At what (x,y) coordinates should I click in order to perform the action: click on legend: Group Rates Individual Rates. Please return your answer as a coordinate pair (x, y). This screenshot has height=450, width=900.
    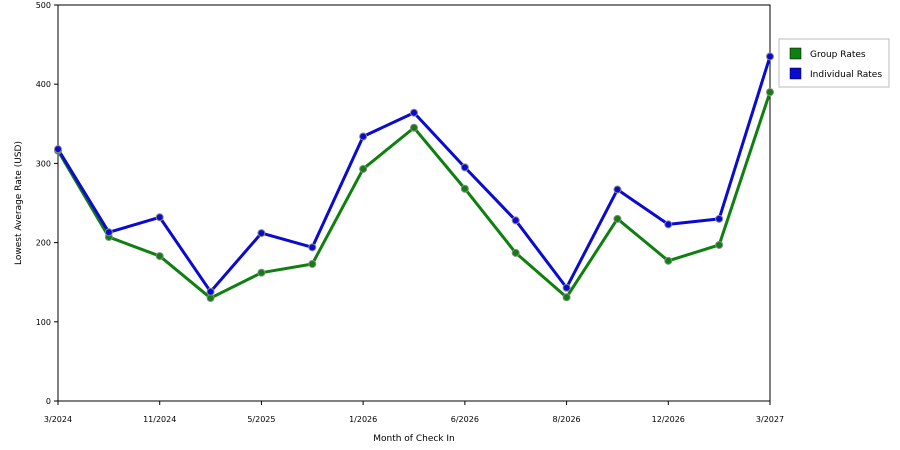
    Looking at the image, I should click on (834, 63).